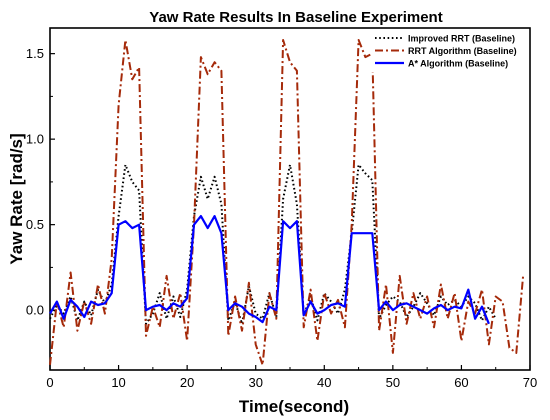 This screenshot has height=420, width=550. What do you see at coordinates (255, 382) in the screenshot?
I see `x-tick-label: 30` at bounding box center [255, 382].